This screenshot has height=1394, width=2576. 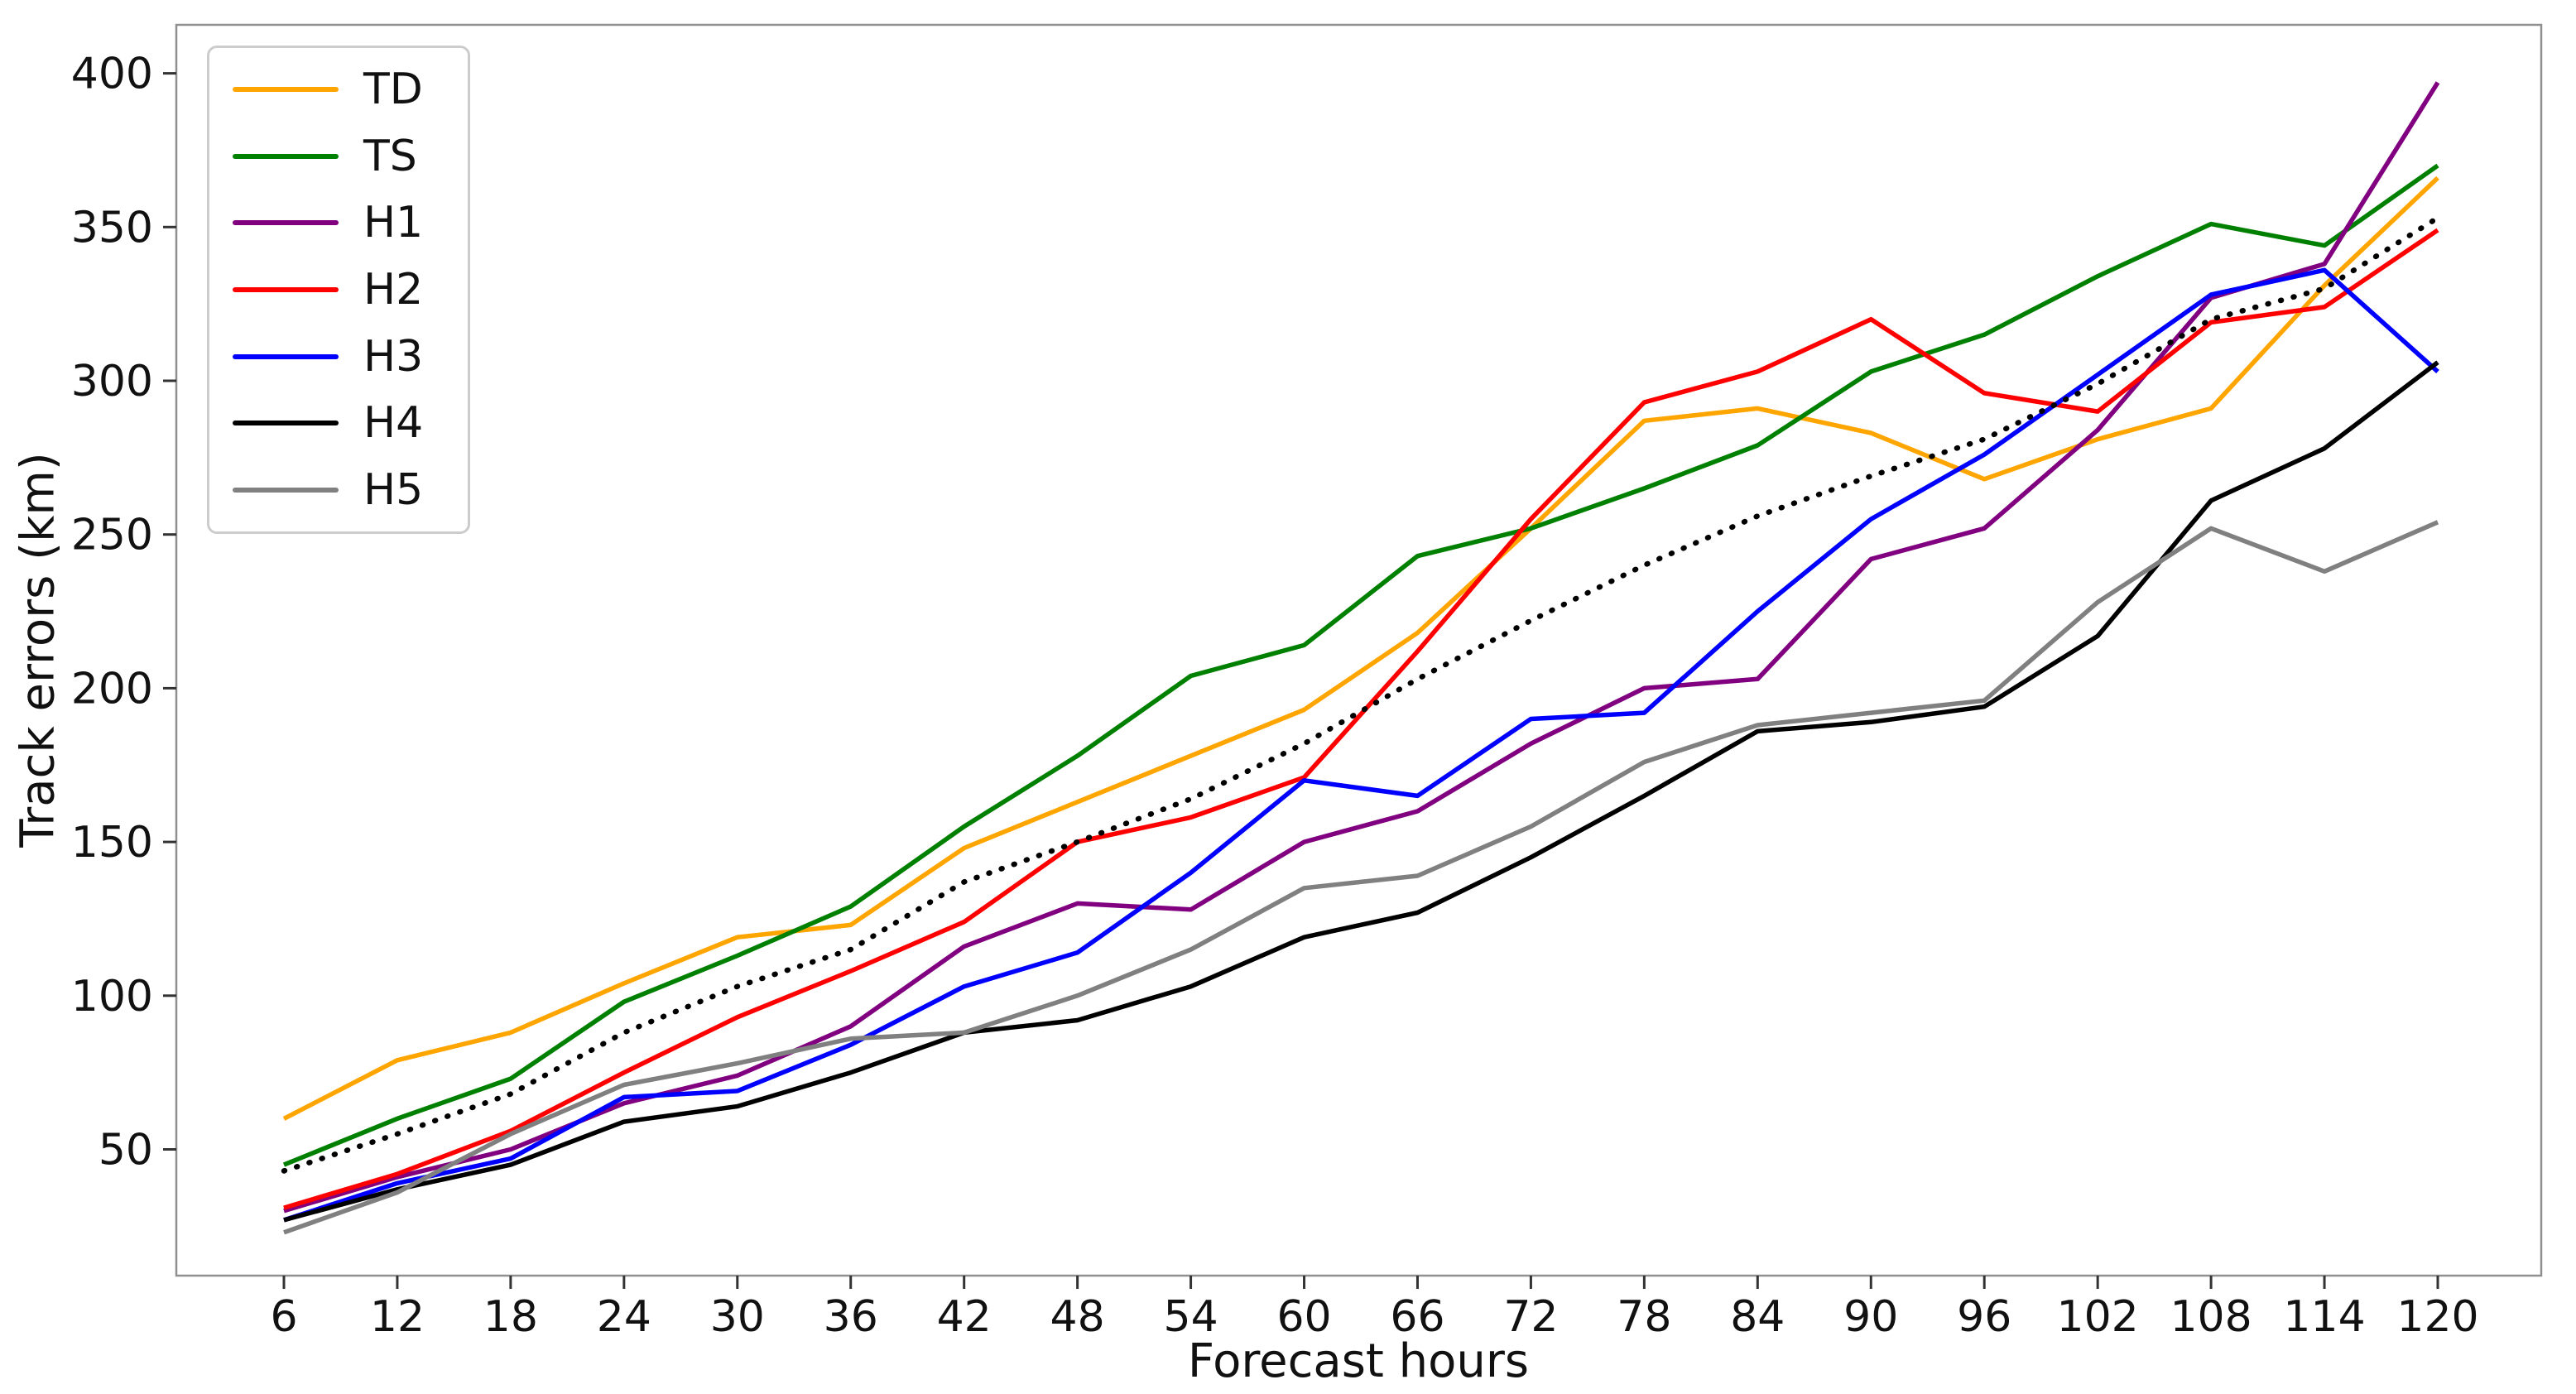 What do you see at coordinates (397, 1317) in the screenshot?
I see `x-tick-label: 12` at bounding box center [397, 1317].